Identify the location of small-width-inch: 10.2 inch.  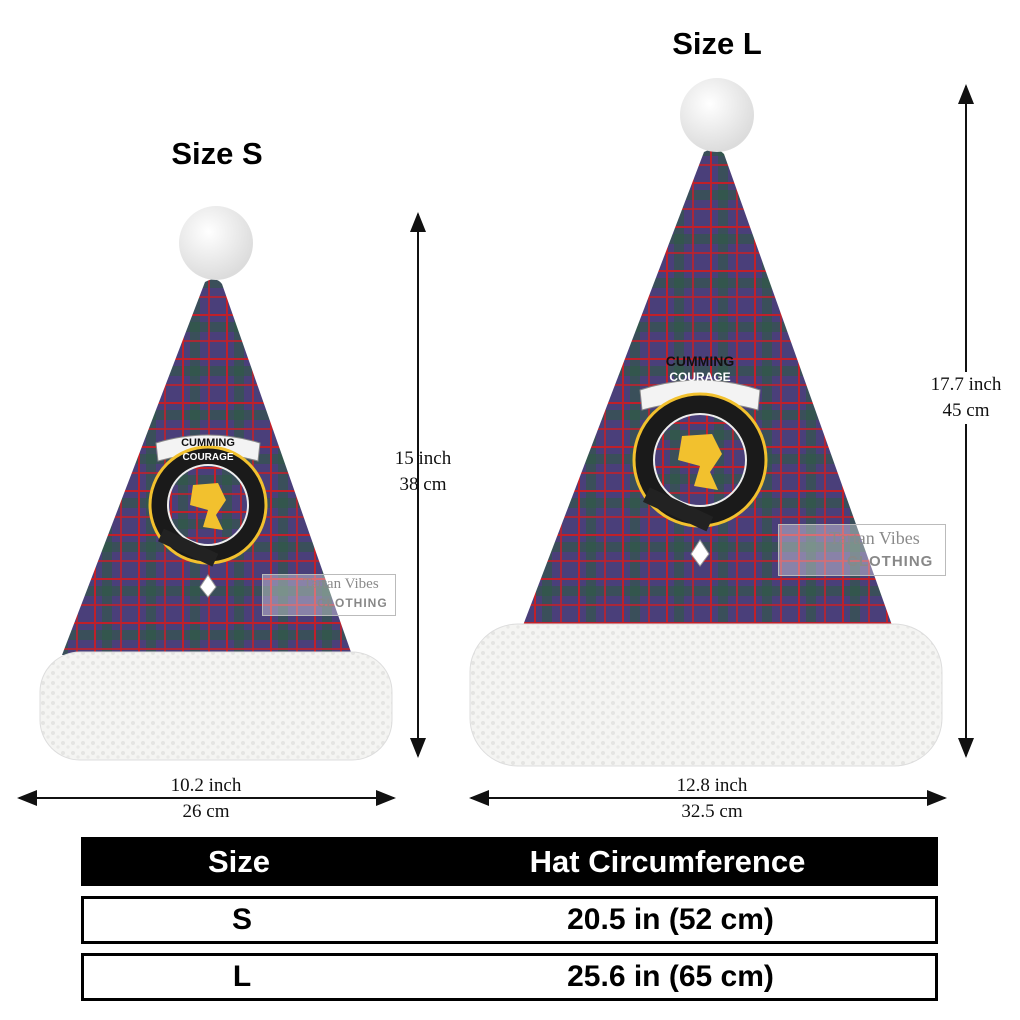
(206, 785).